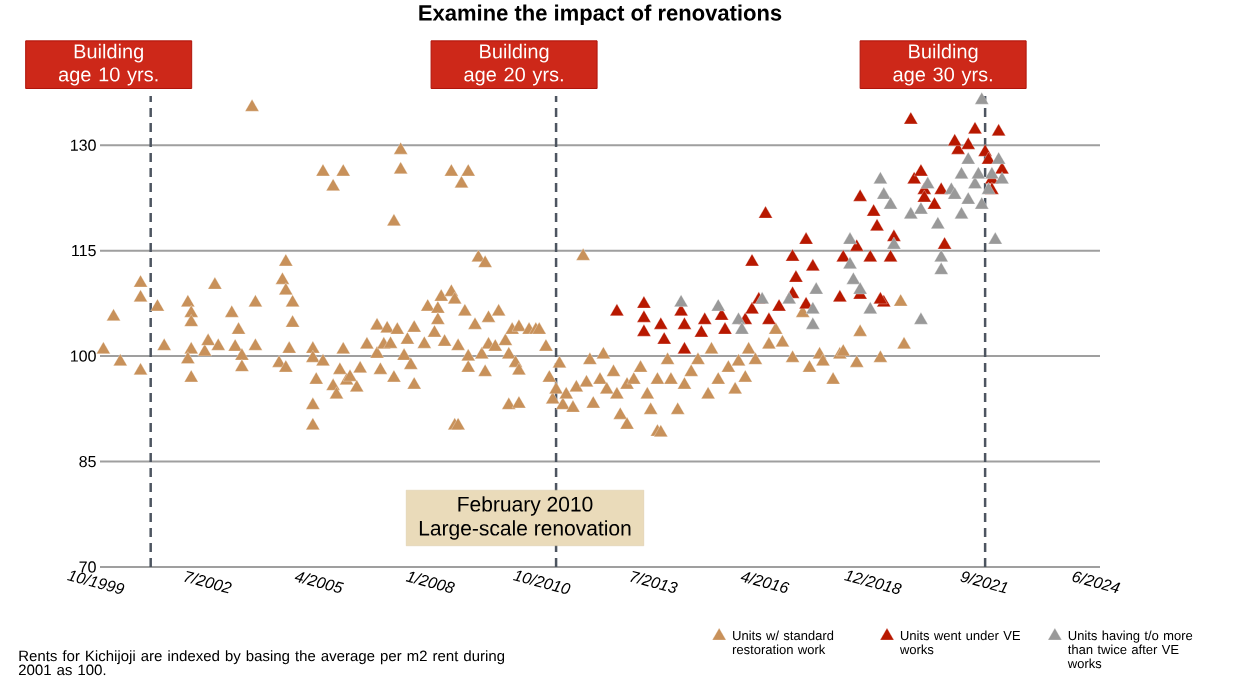 The image size is (1239, 685). I want to click on y-tick-label: 130, so click(83, 145).